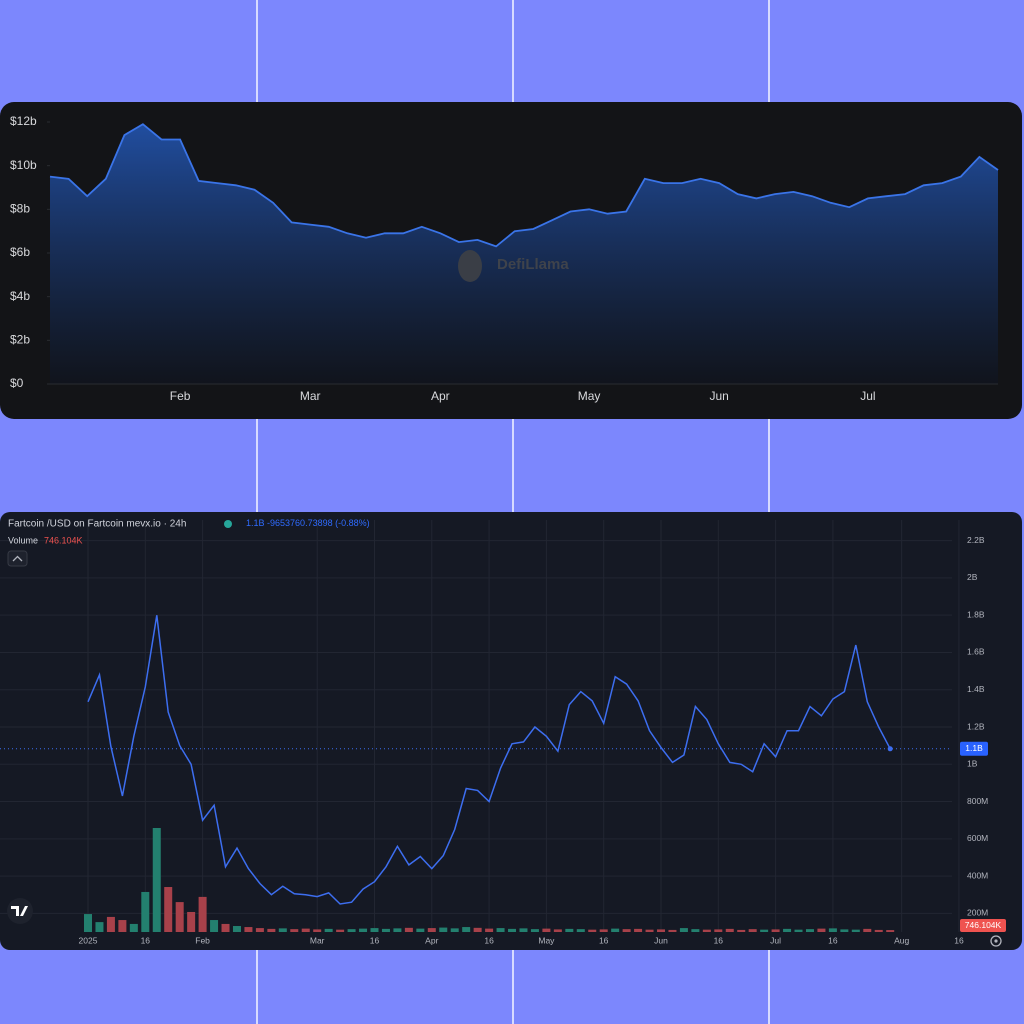 The width and height of the screenshot is (1024, 1024). What do you see at coordinates (63, 540) in the screenshot?
I see `volume-value: 746.104K` at bounding box center [63, 540].